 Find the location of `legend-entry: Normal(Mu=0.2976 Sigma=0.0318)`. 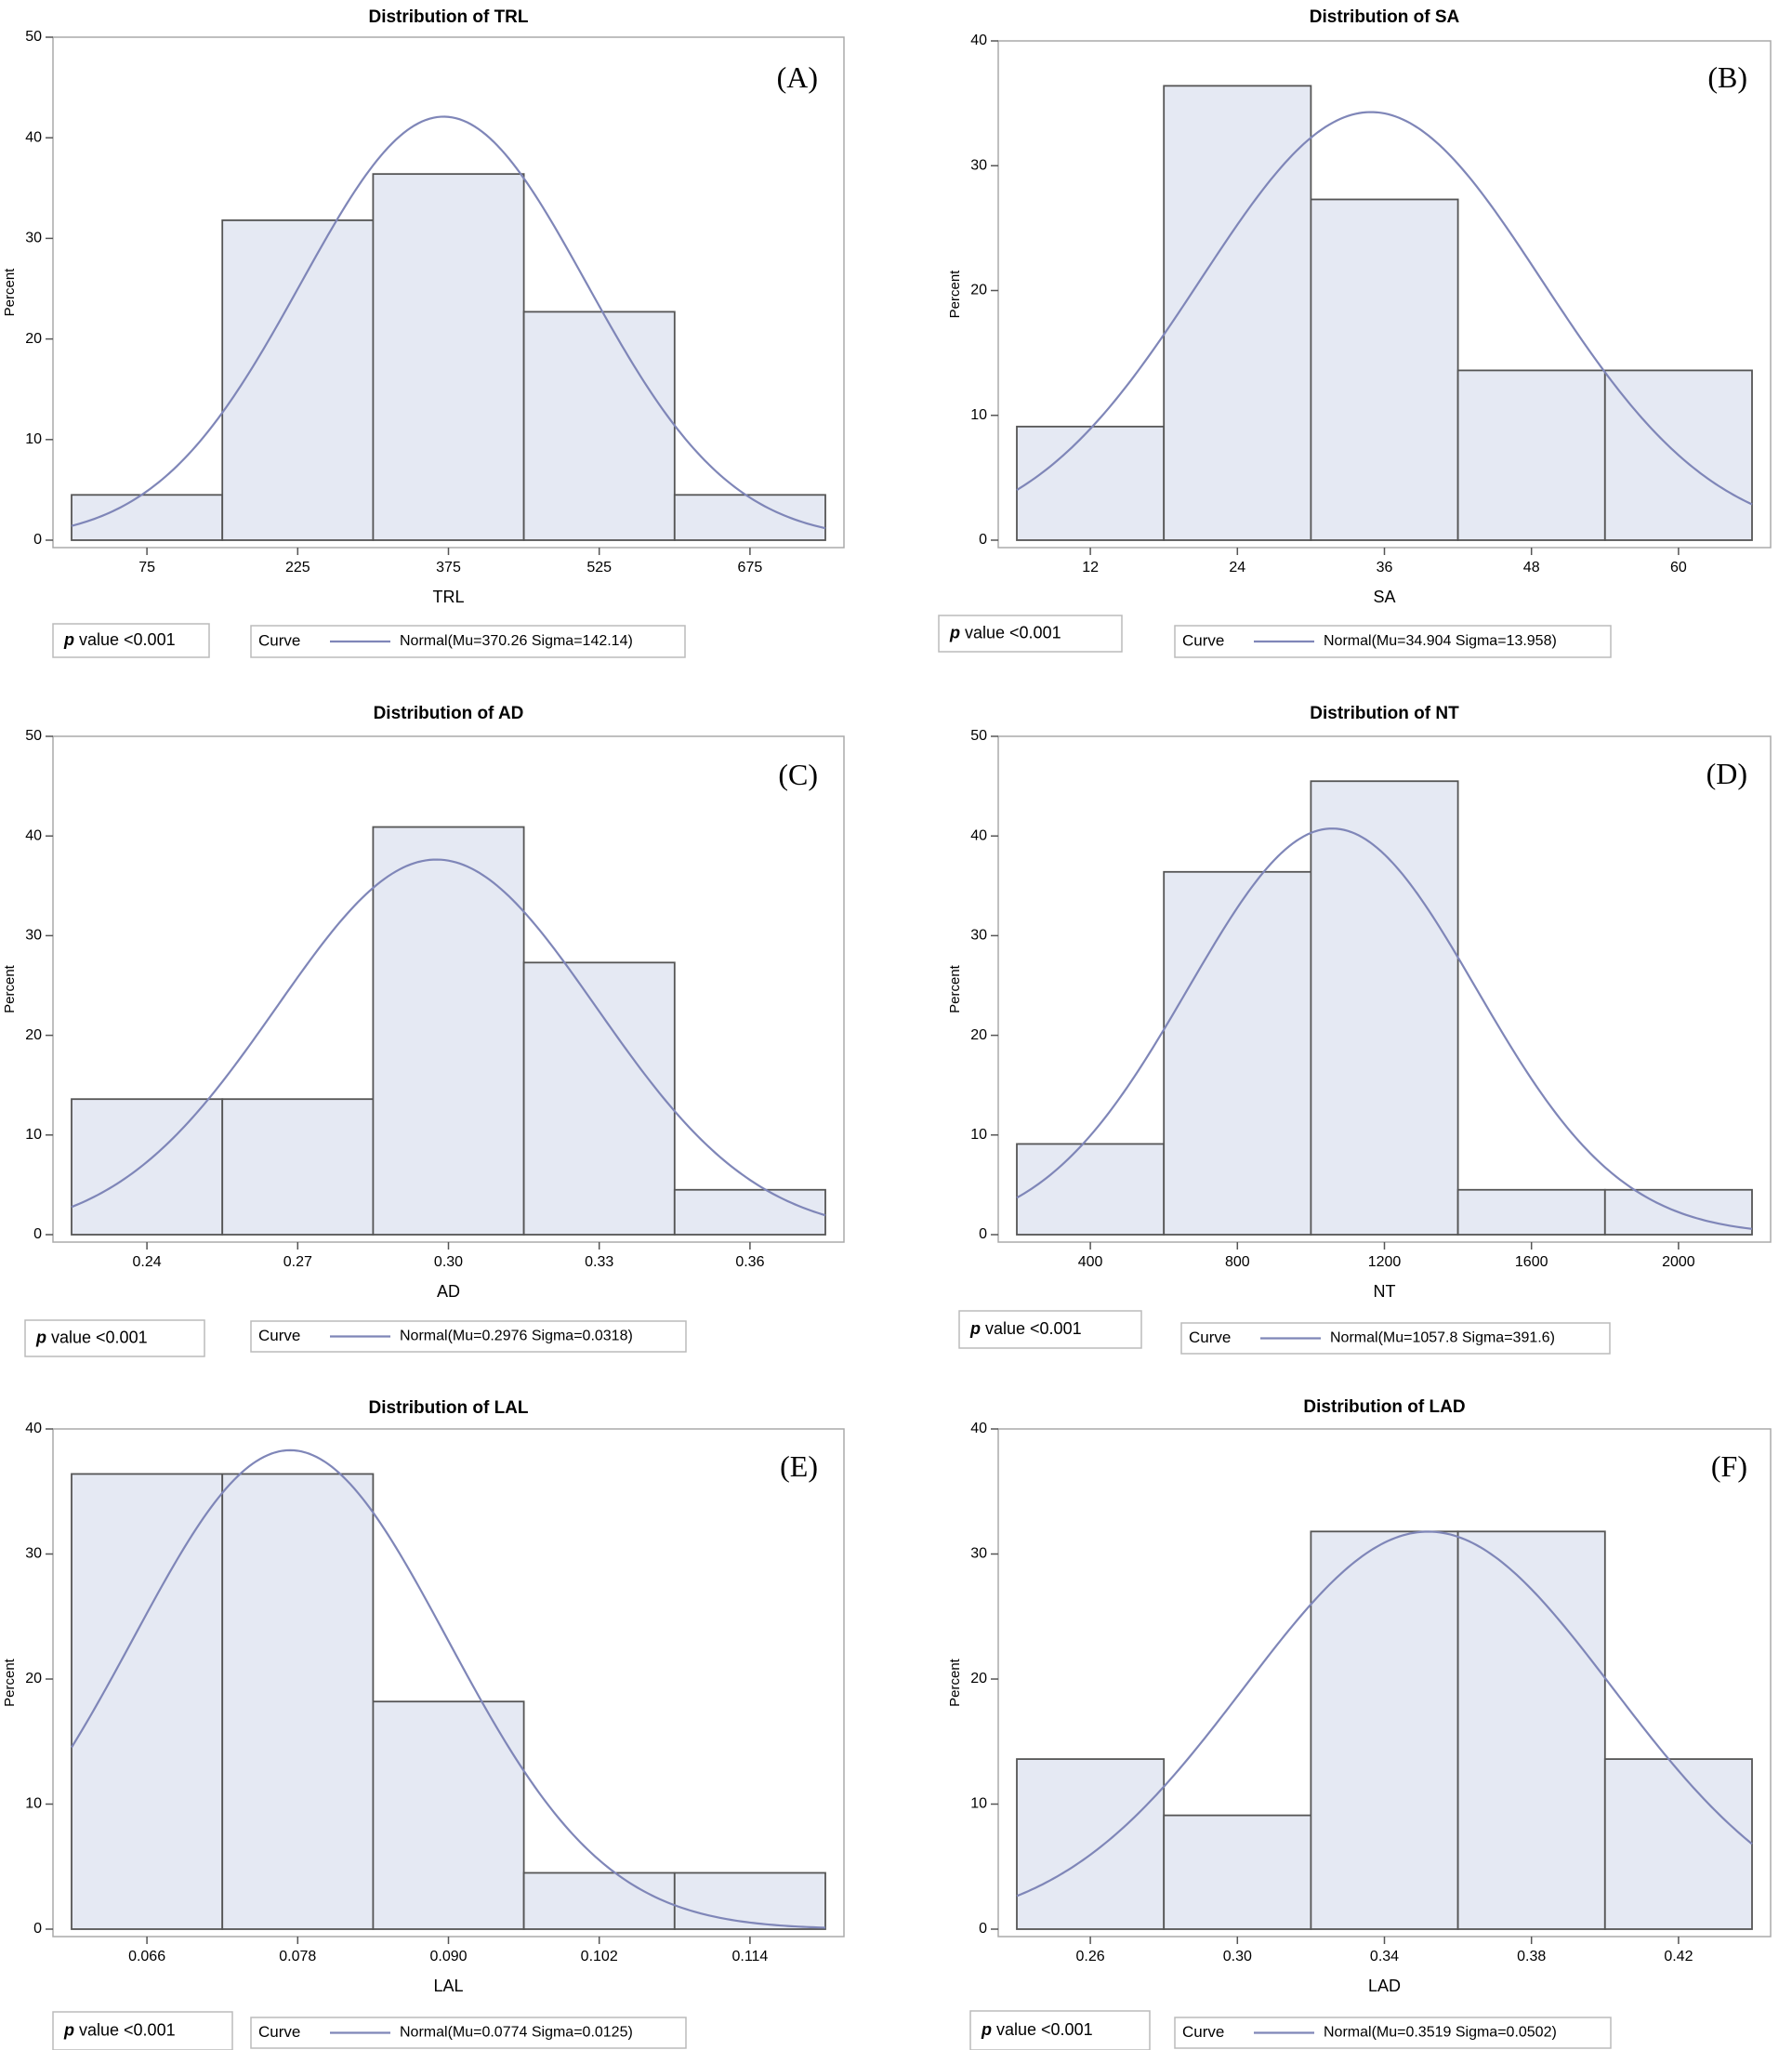

legend-entry: Normal(Mu=0.2976 Sigma=0.0318) is located at coordinates (517, 1337).